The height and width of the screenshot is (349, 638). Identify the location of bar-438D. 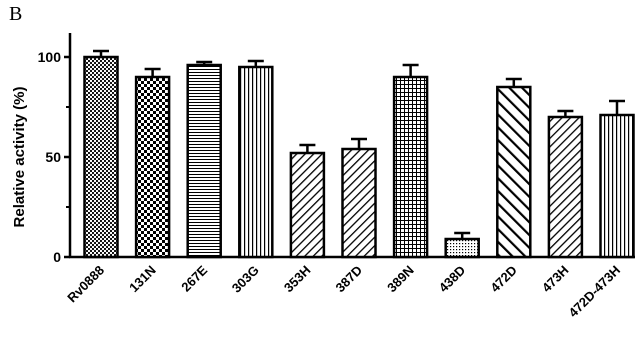
(462, 248).